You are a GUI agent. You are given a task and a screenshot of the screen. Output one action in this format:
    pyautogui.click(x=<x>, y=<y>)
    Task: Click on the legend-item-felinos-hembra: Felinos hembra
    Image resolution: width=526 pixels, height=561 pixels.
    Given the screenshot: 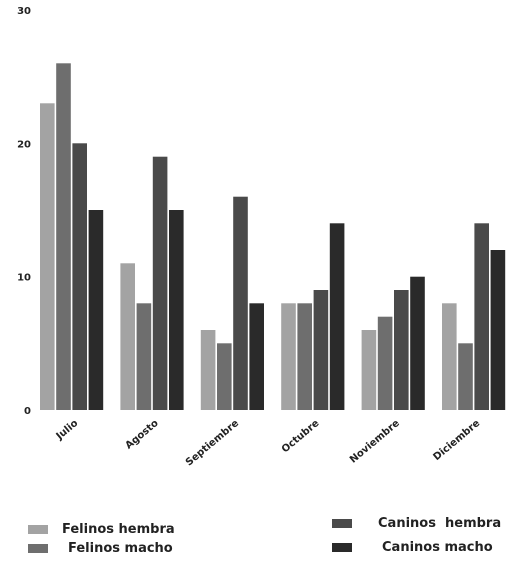 What is the action you would take?
    pyautogui.click(x=101, y=529)
    